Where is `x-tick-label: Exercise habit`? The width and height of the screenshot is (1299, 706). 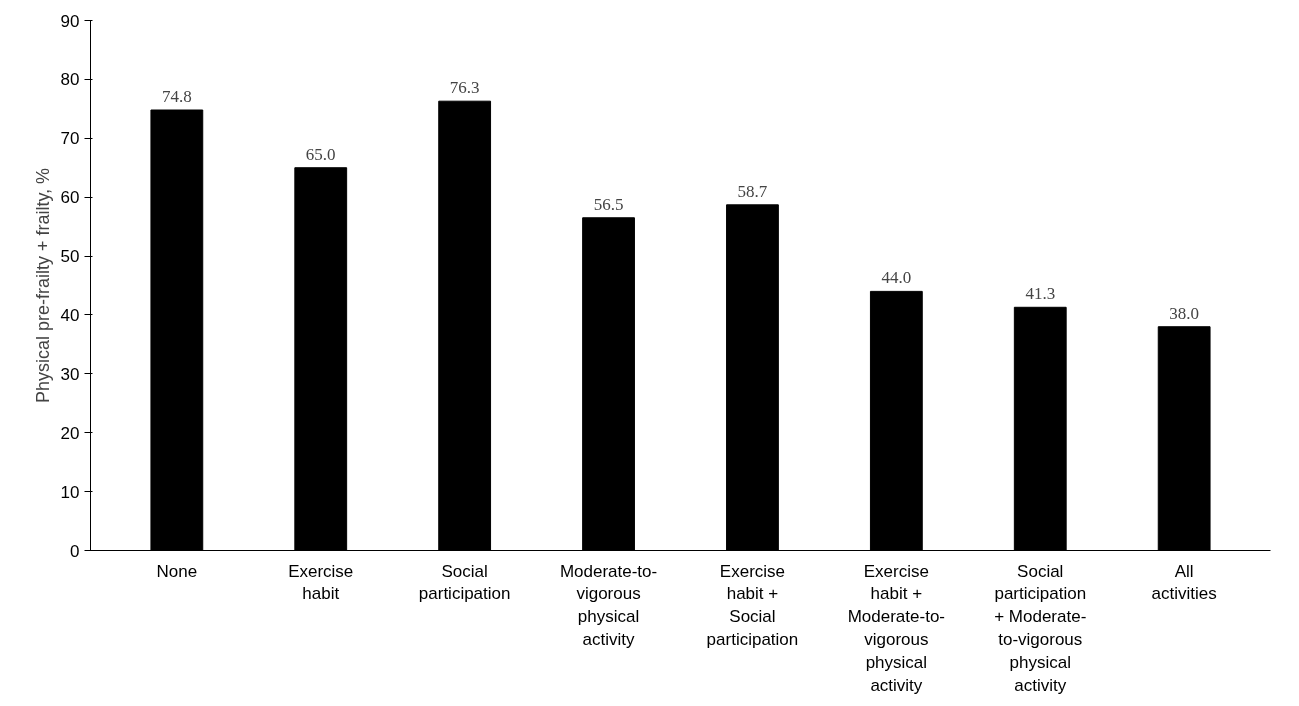 x-tick-label: Exercise habit is located at coordinates (321, 582).